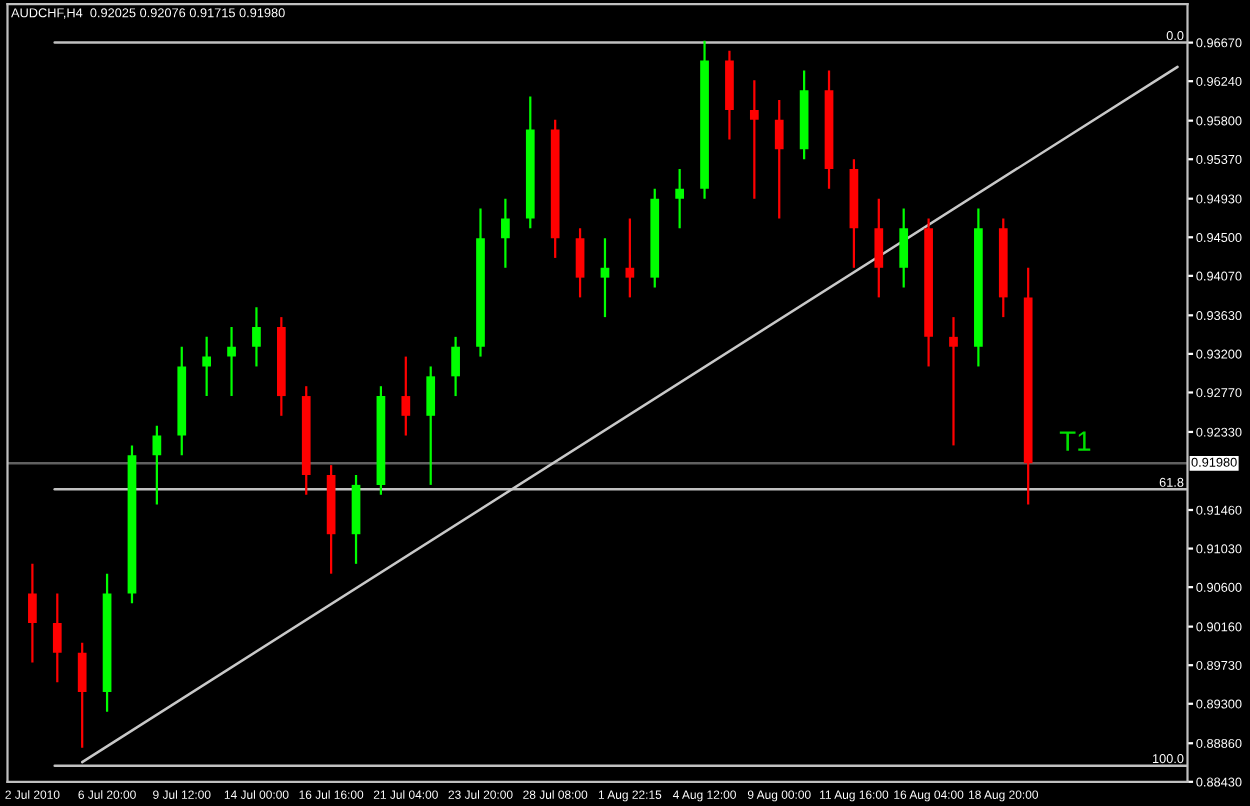 The height and width of the screenshot is (806, 1250). What do you see at coordinates (1075, 441) in the screenshot?
I see `annotation: T1` at bounding box center [1075, 441].